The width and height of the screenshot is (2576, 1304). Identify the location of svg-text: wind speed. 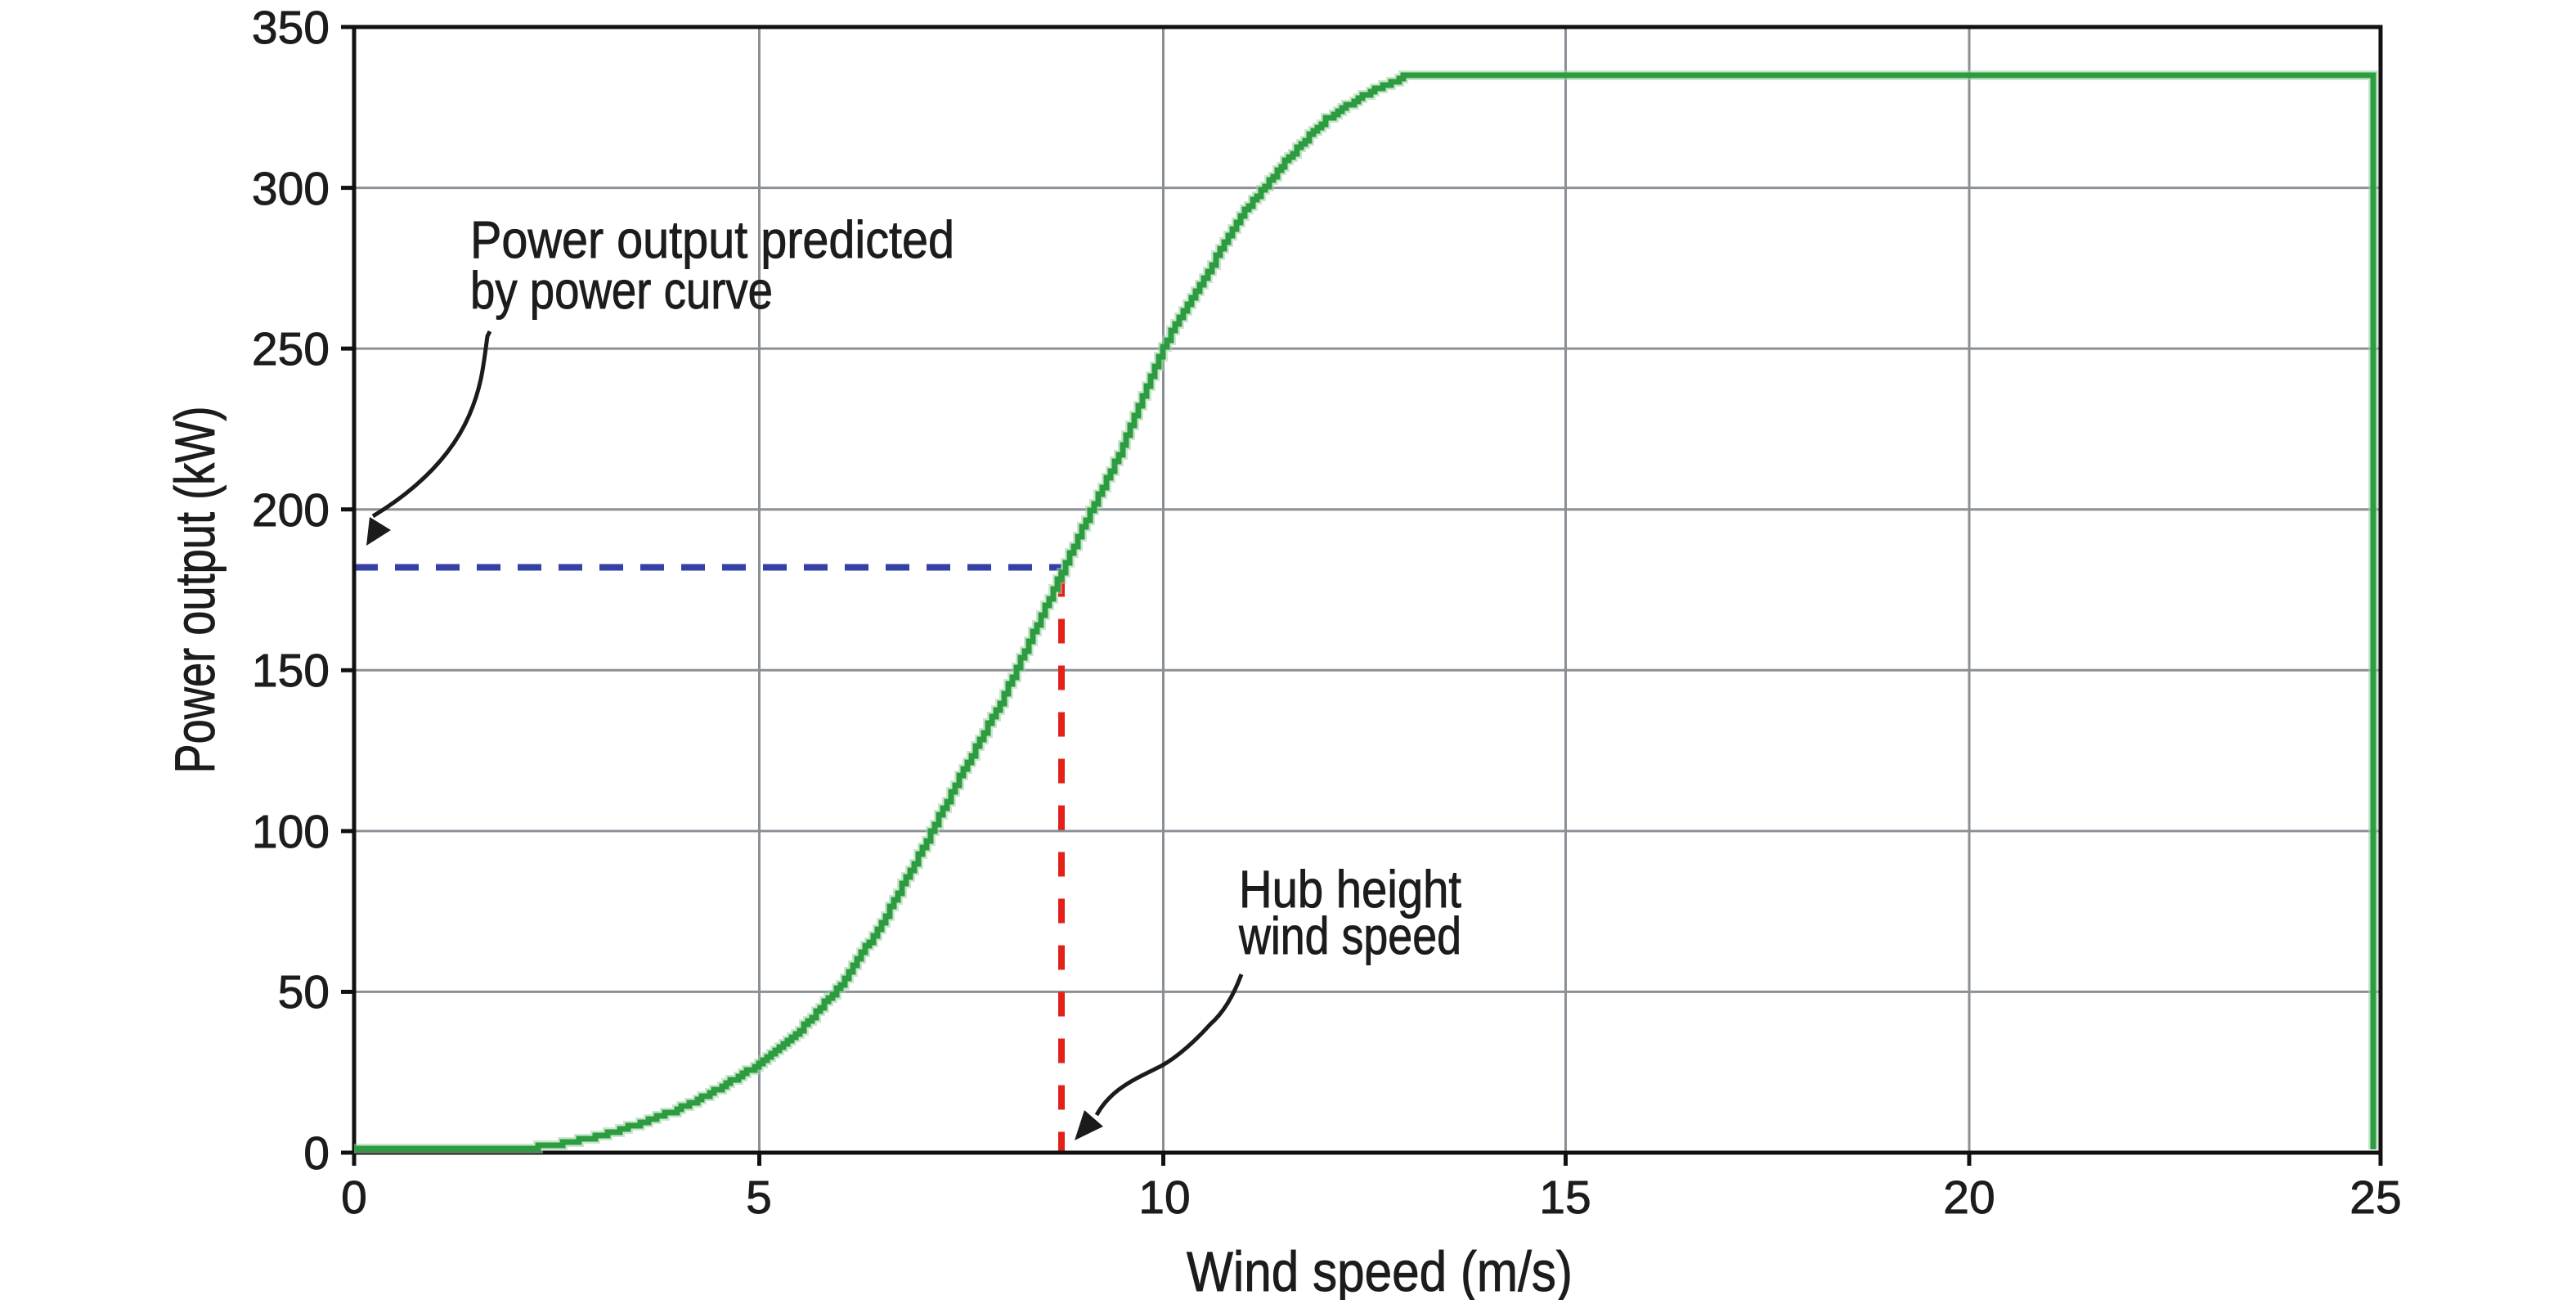
(1349, 935).